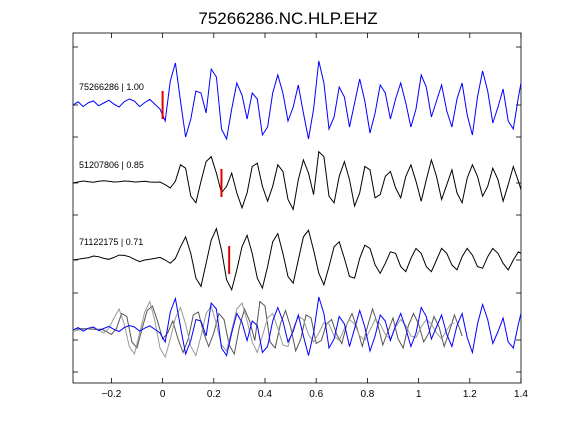  What do you see at coordinates (111, 242) in the screenshot?
I see `trace-label: 71122175 | 0.71` at bounding box center [111, 242].